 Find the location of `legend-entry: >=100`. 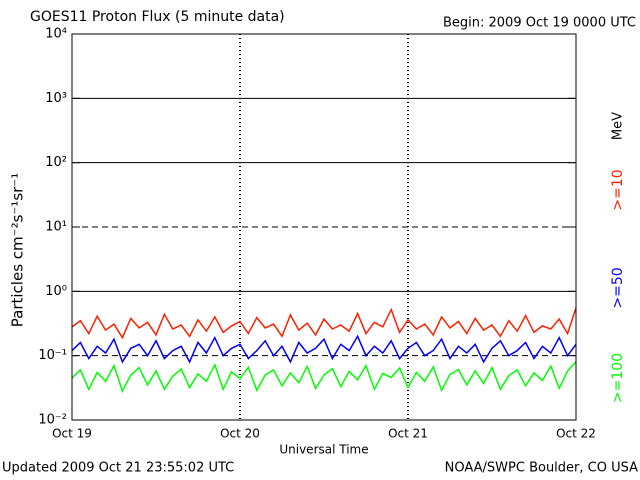

legend-entry: >=100 is located at coordinates (618, 378).